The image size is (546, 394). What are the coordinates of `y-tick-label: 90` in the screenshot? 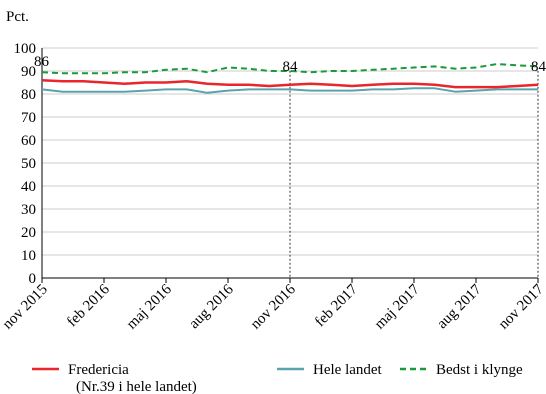 It's located at (28, 72).